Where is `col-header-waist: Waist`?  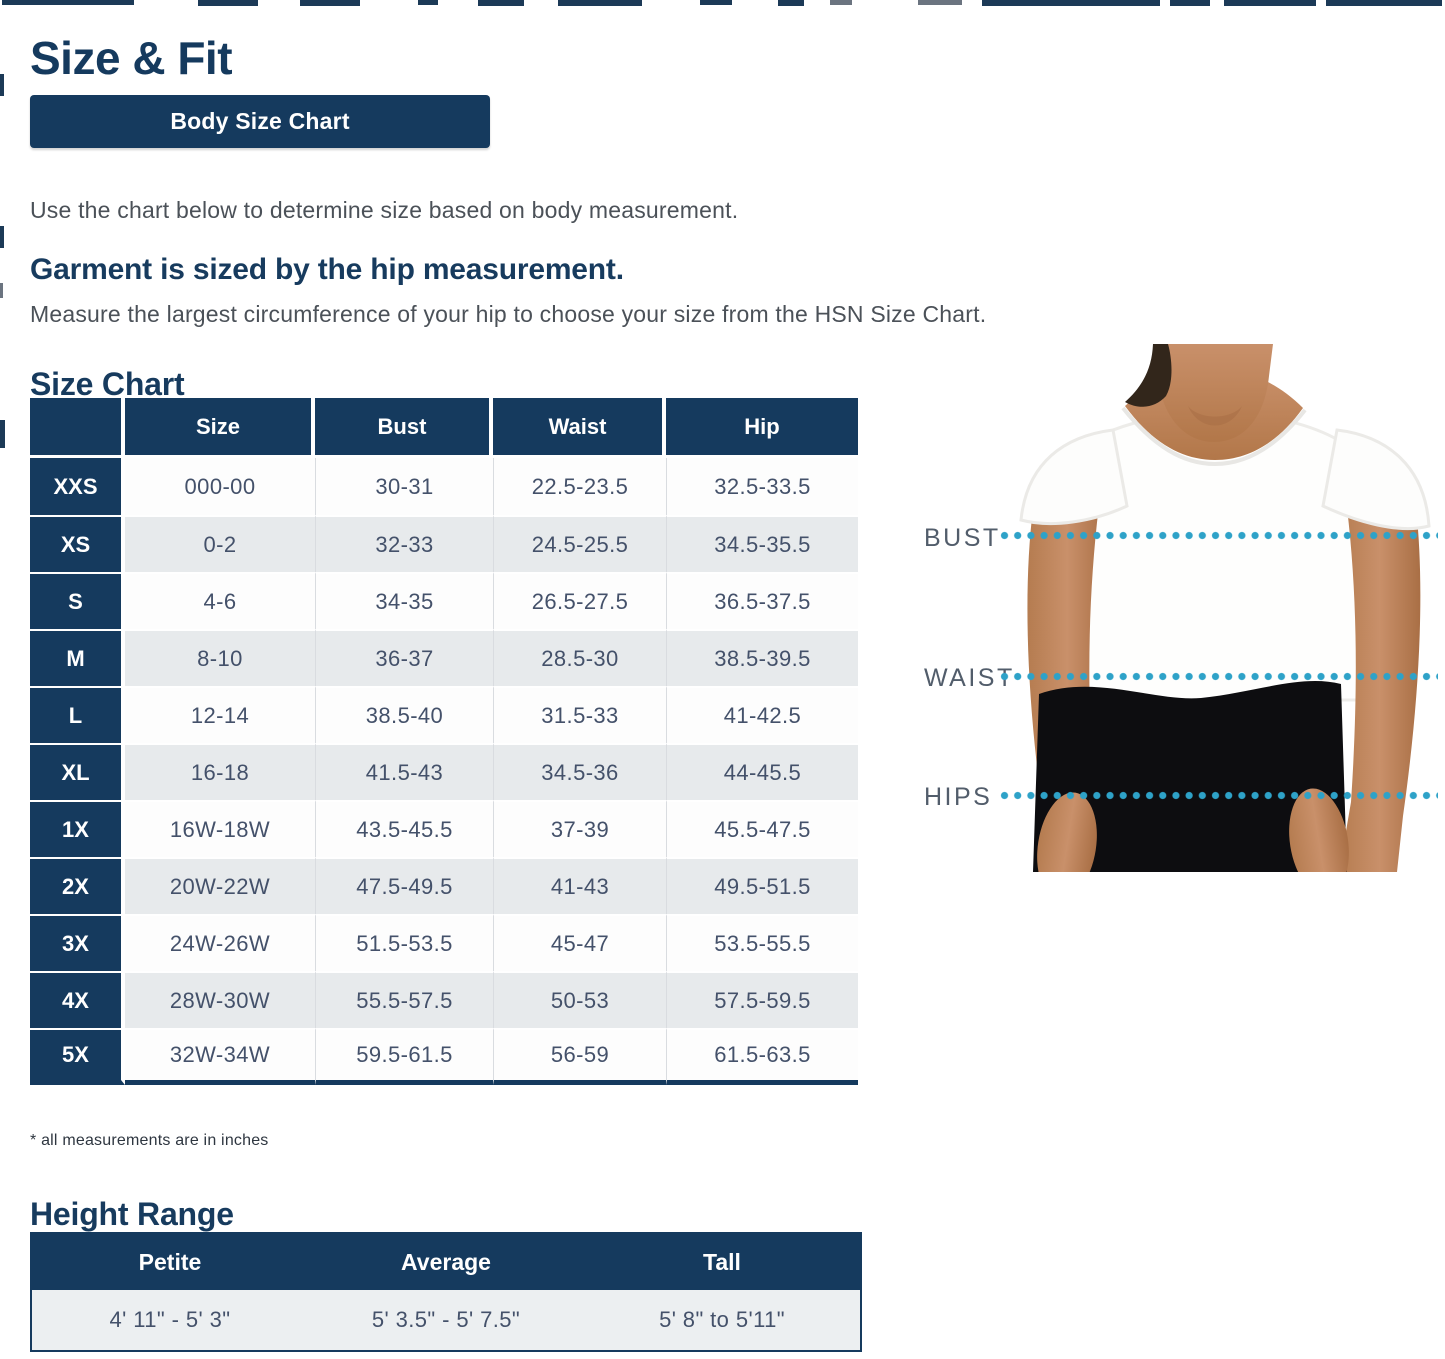 col-header-waist: Waist is located at coordinates (579, 428).